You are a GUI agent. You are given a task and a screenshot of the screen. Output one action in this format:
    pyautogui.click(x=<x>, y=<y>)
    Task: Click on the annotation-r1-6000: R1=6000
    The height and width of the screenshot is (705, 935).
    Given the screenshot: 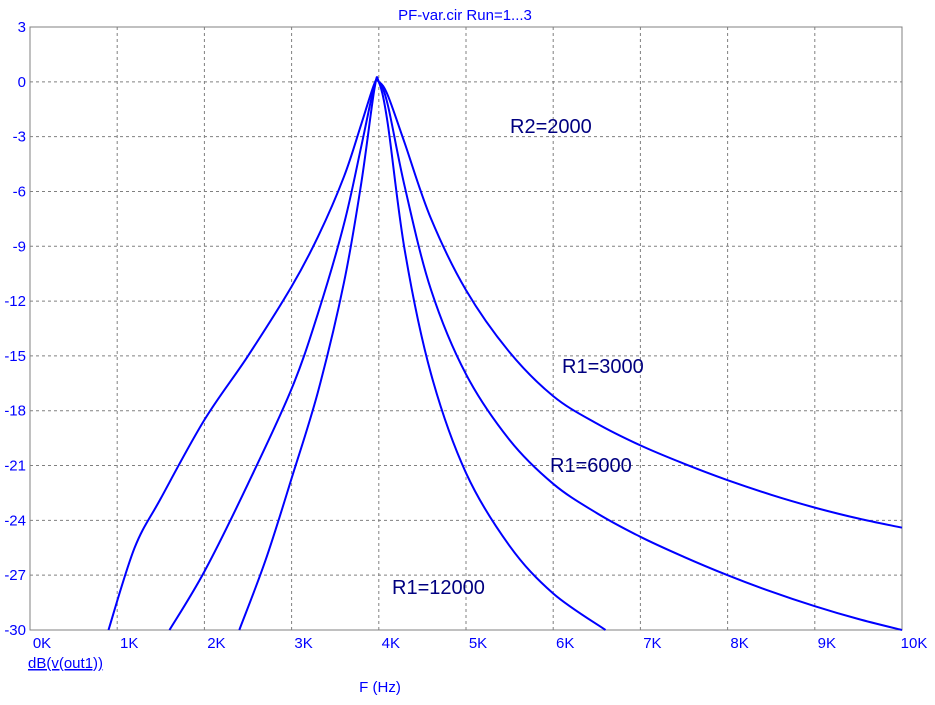 What is the action you would take?
    pyautogui.click(x=591, y=466)
    